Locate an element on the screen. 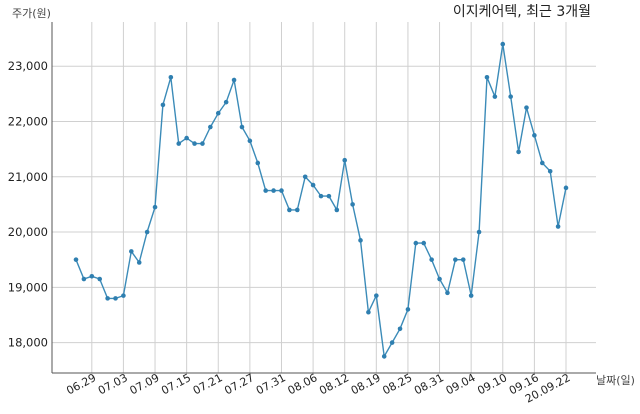 Image resolution: width=640 pixels, height=414 pixels. y-tick-label: 18,000 is located at coordinates (28, 343).